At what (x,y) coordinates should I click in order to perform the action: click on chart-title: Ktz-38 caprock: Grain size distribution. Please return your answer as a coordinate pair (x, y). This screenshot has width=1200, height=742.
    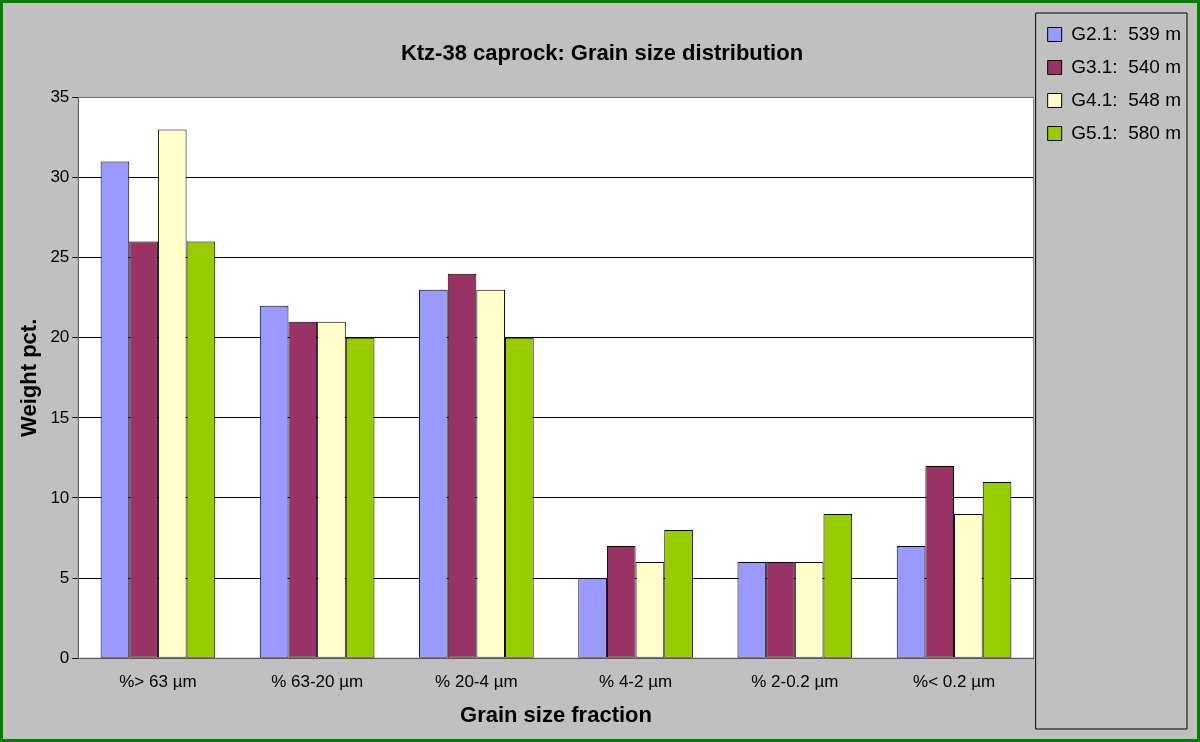
    Looking at the image, I should click on (602, 53).